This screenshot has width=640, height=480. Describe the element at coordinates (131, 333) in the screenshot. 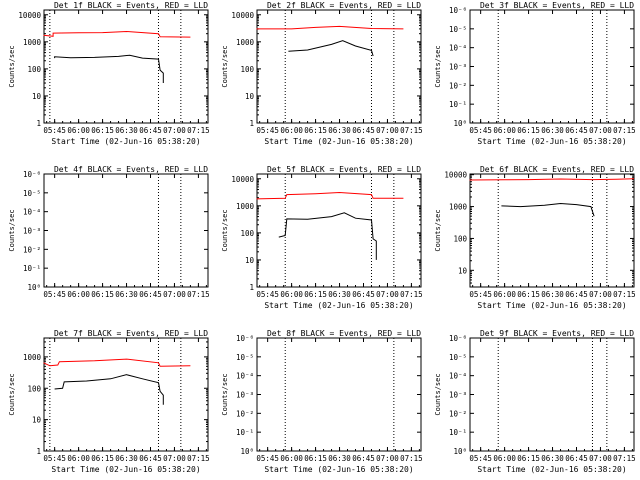

I see `plot-title: Det 7f BLACK = Events, RED = LLD` at that location.